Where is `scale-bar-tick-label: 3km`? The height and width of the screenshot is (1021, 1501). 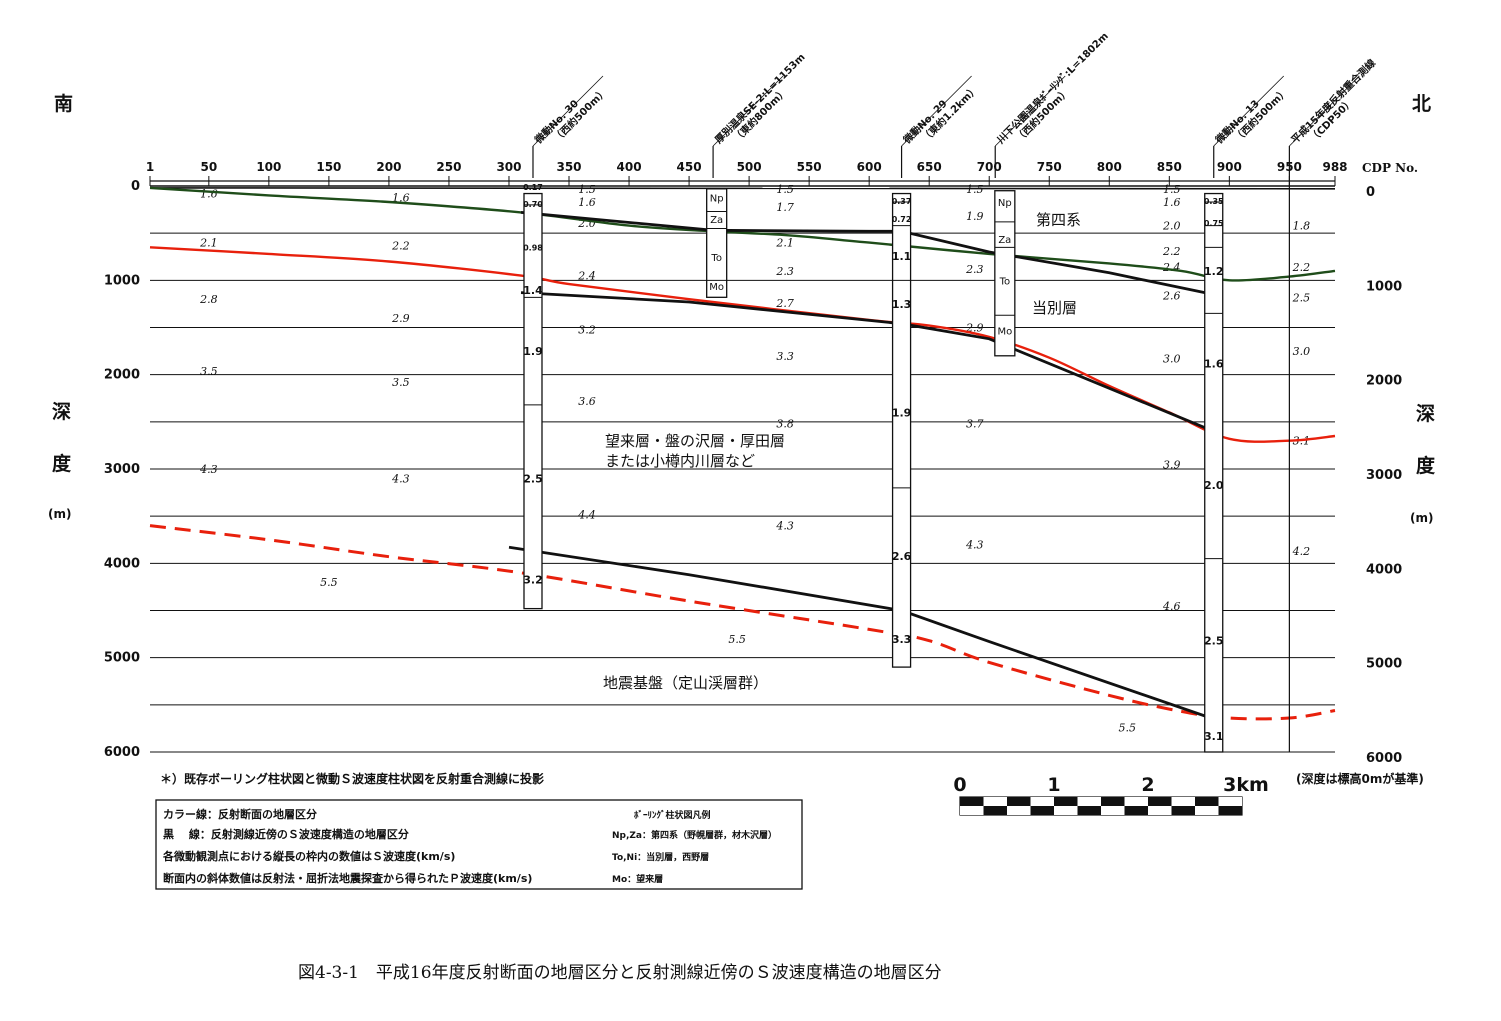
scale-bar-tick-label: 3km is located at coordinates (1246, 785).